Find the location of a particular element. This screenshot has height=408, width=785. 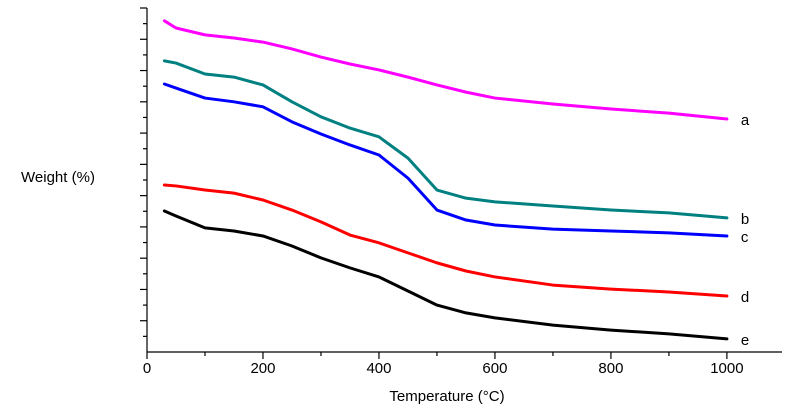

x-tick-label: 800 is located at coordinates (610, 368).